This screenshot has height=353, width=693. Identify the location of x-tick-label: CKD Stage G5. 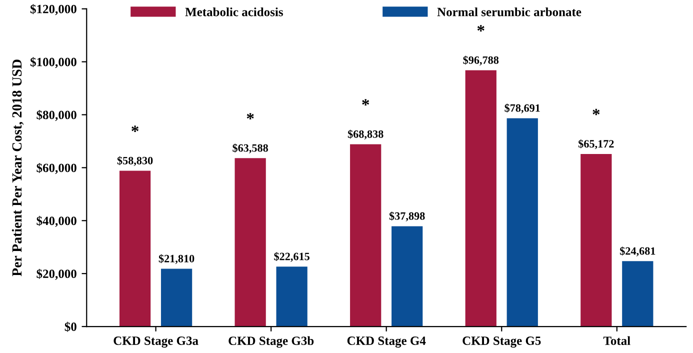
(501, 342).